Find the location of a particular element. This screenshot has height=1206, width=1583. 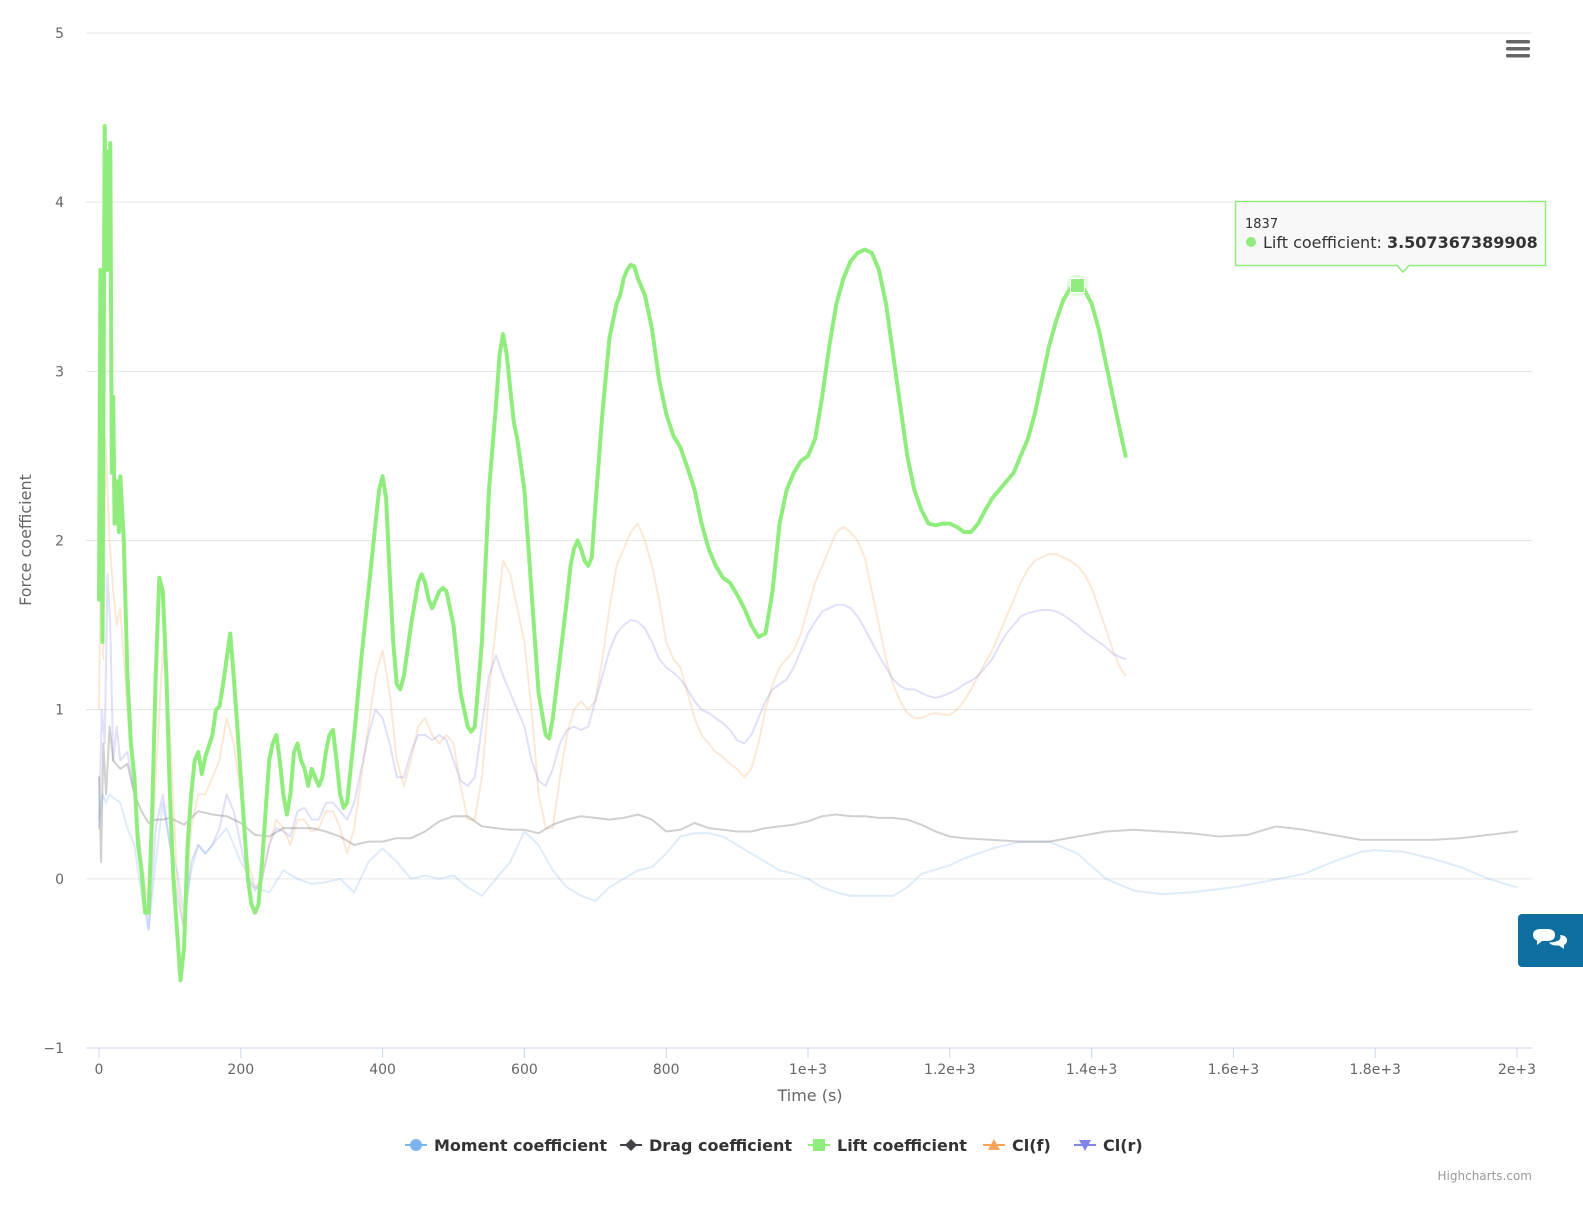

hover-point is located at coordinates (1077, 286).